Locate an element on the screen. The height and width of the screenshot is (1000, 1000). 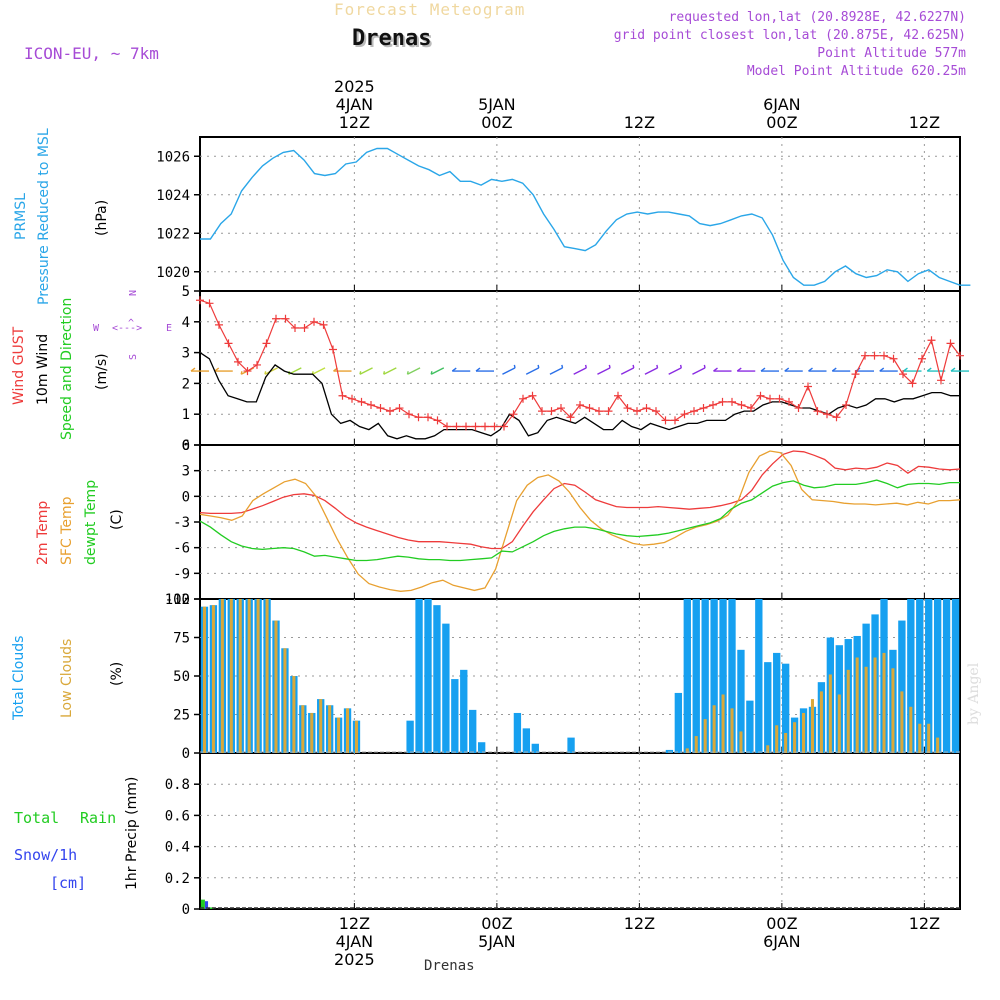
rain-bar is located at coordinates (202, 904).